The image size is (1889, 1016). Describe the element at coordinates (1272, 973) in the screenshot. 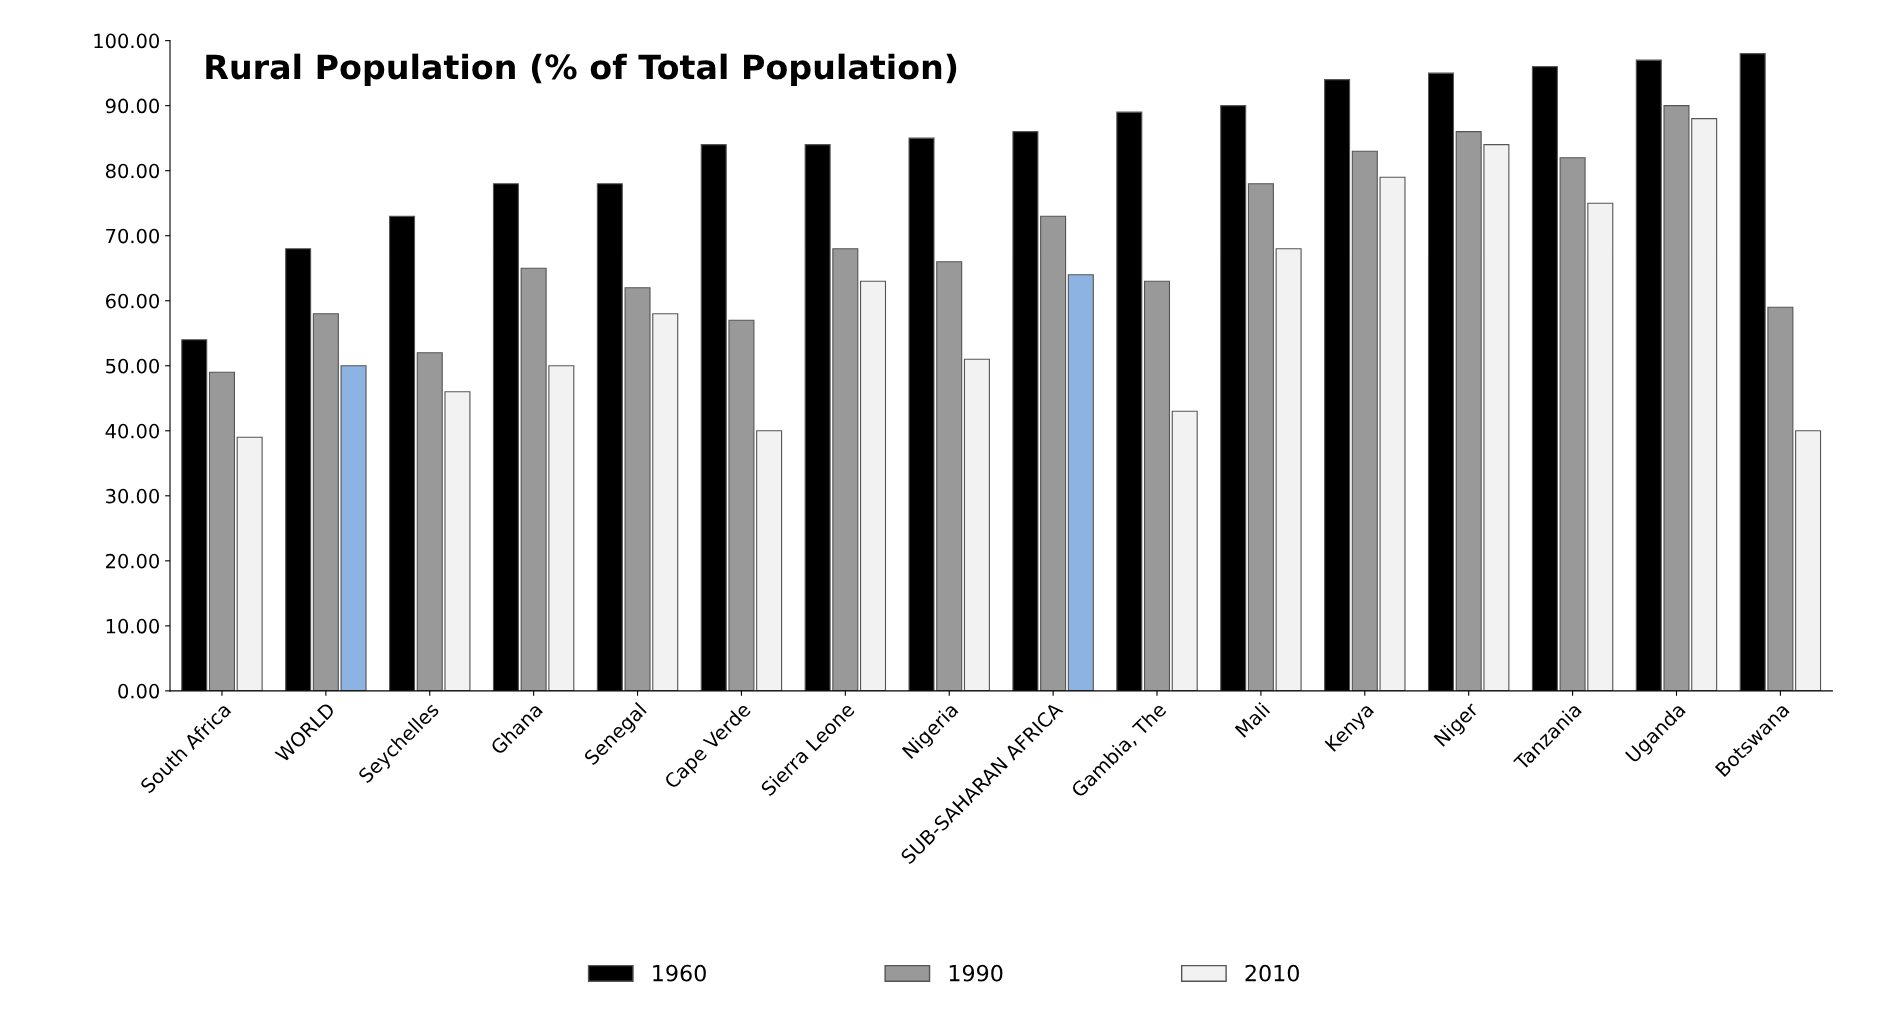

I see `legend-label: 2010` at that location.